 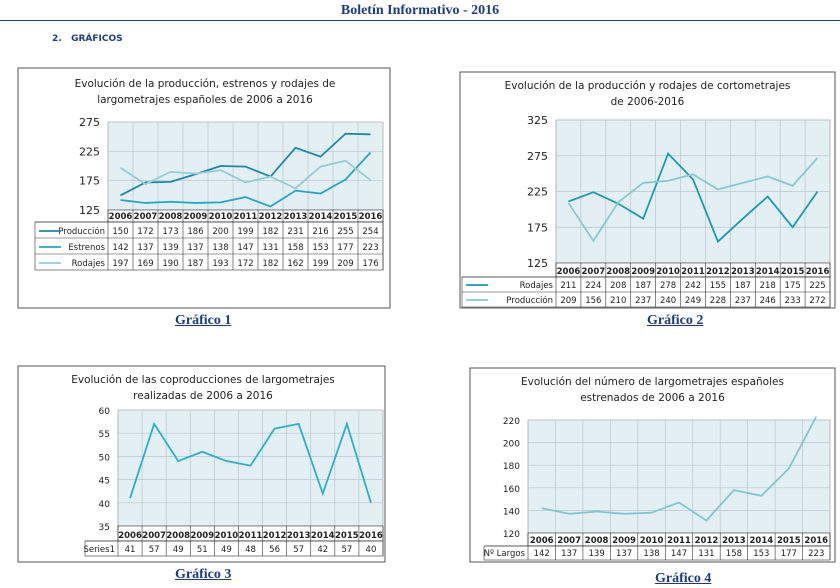 I want to click on table-body, so click(x=209, y=246).